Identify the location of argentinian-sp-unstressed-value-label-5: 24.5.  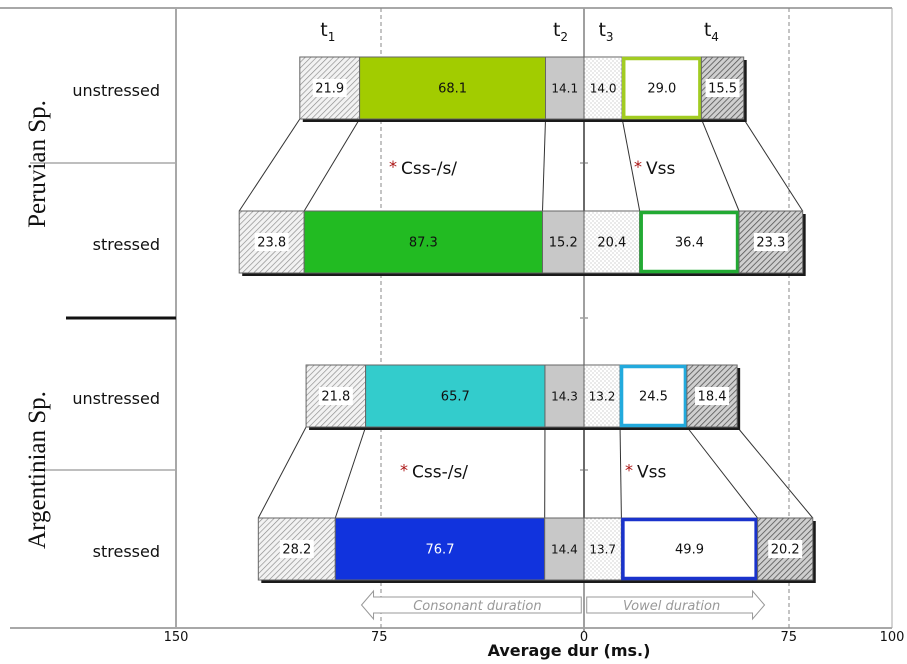
(653, 397).